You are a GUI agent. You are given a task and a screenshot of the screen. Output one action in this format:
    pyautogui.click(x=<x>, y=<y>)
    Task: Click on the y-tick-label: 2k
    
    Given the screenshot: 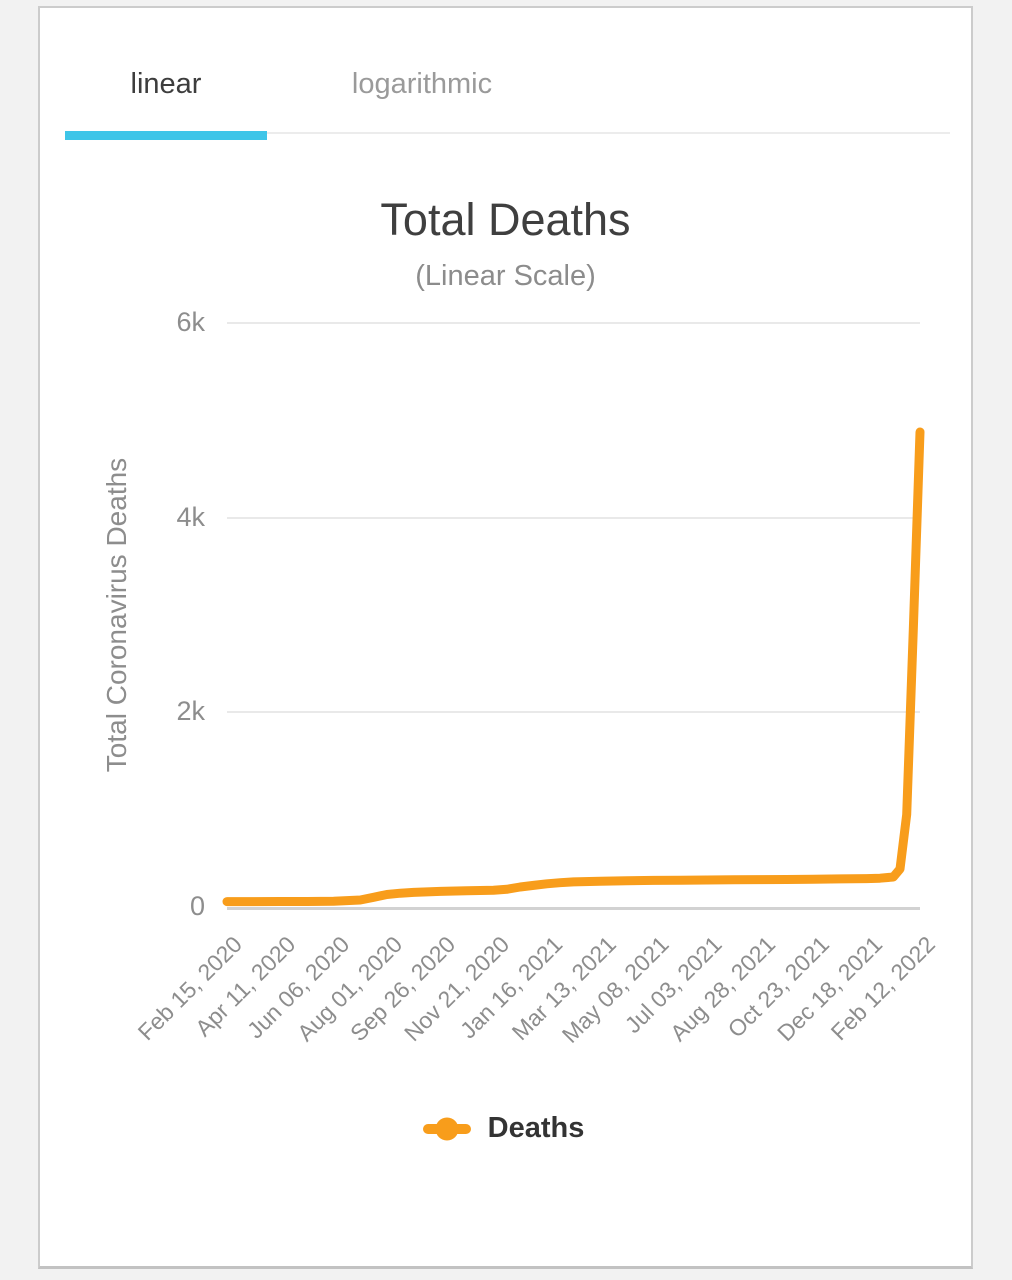 What is the action you would take?
    pyautogui.click(x=190, y=711)
    